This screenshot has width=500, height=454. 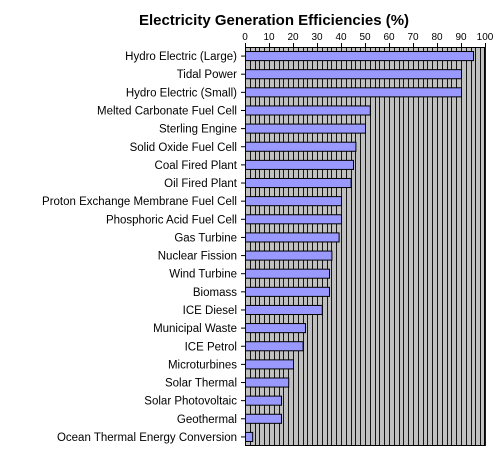 What do you see at coordinates (202, 365) in the screenshot?
I see `category-label: Microturbines` at bounding box center [202, 365].